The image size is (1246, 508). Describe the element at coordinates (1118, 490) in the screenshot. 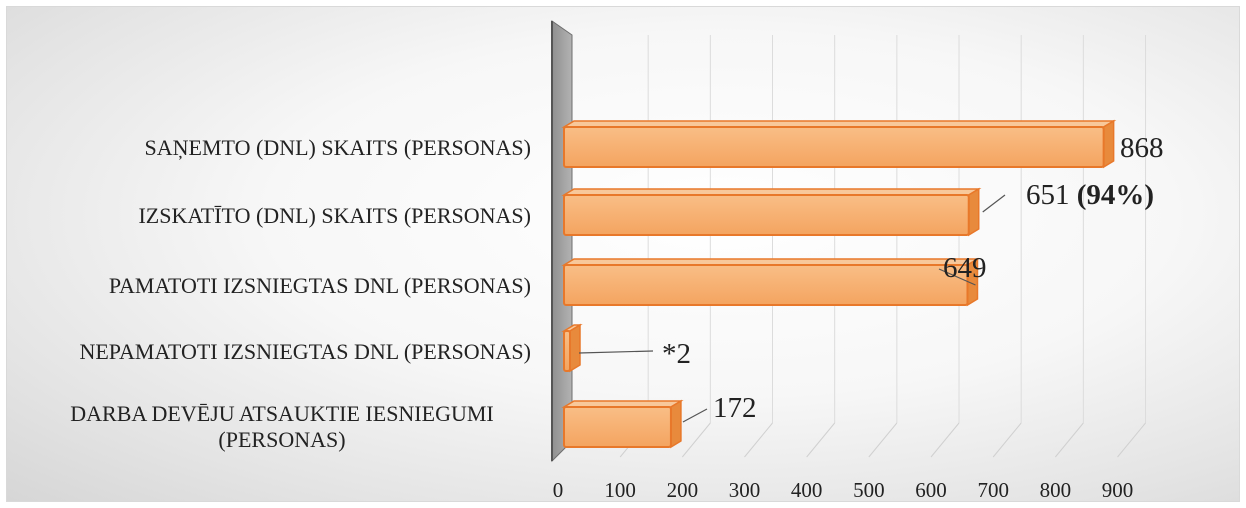

I see `tick-label: 900` at that location.